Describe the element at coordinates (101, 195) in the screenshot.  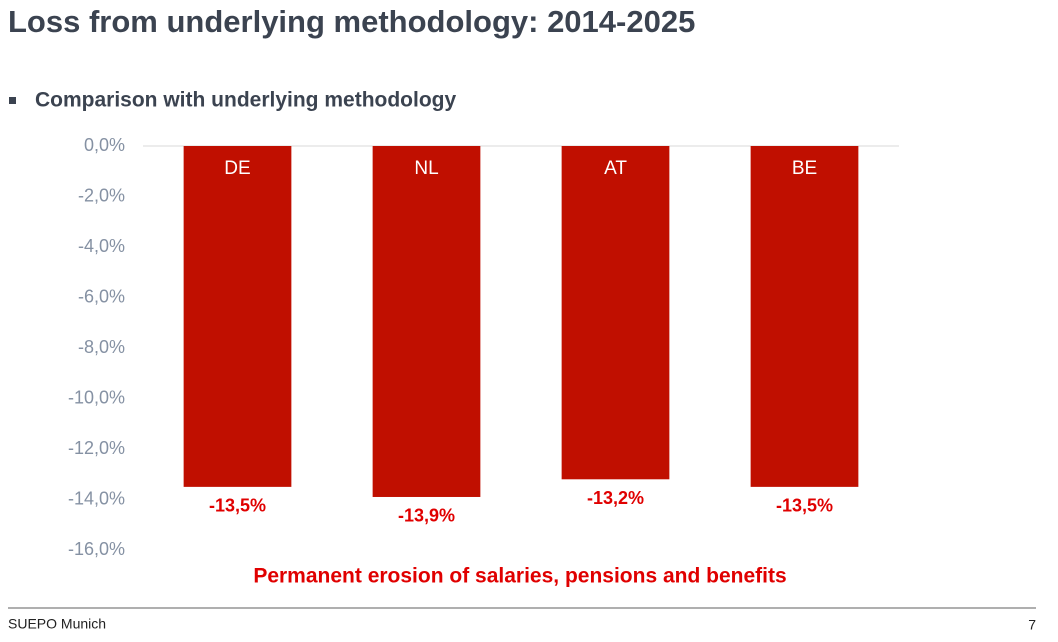
I see `y-tick-label: -2,0%` at that location.